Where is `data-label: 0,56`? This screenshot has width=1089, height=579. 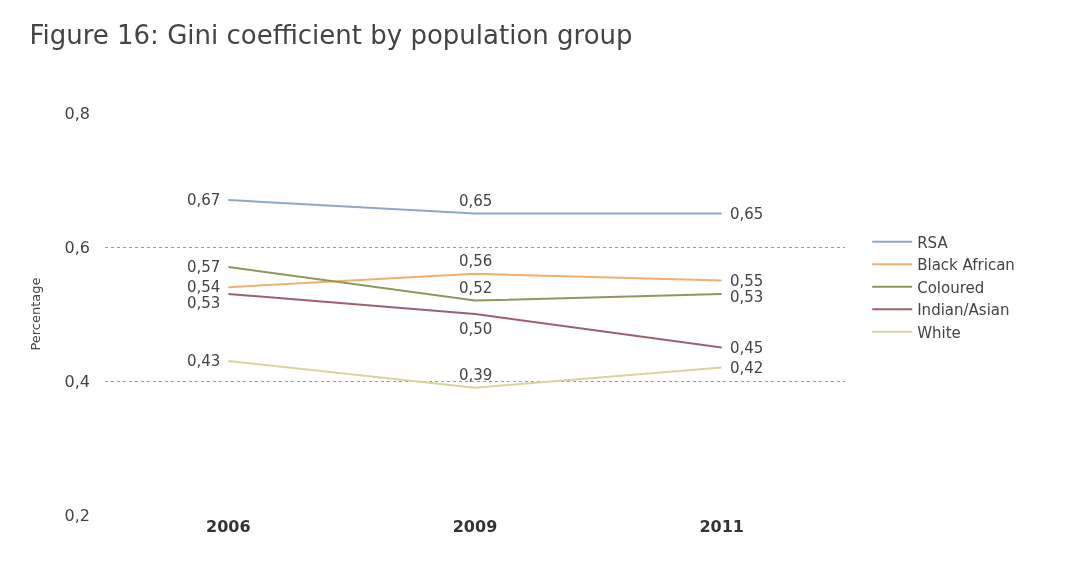 data-label: 0,56 is located at coordinates (476, 261).